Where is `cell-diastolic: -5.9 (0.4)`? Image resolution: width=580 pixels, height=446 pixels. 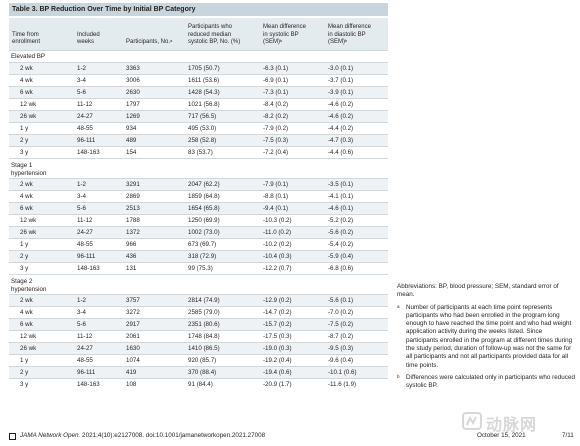
cell-diastolic: -5.9 (0.4) is located at coordinates (341, 256).